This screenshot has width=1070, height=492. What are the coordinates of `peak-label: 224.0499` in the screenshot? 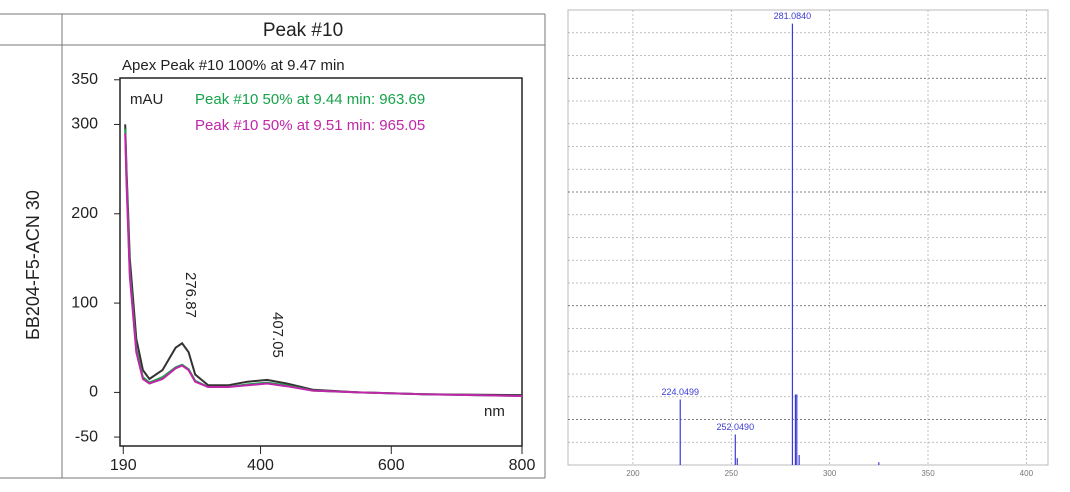 It's located at (680, 392).